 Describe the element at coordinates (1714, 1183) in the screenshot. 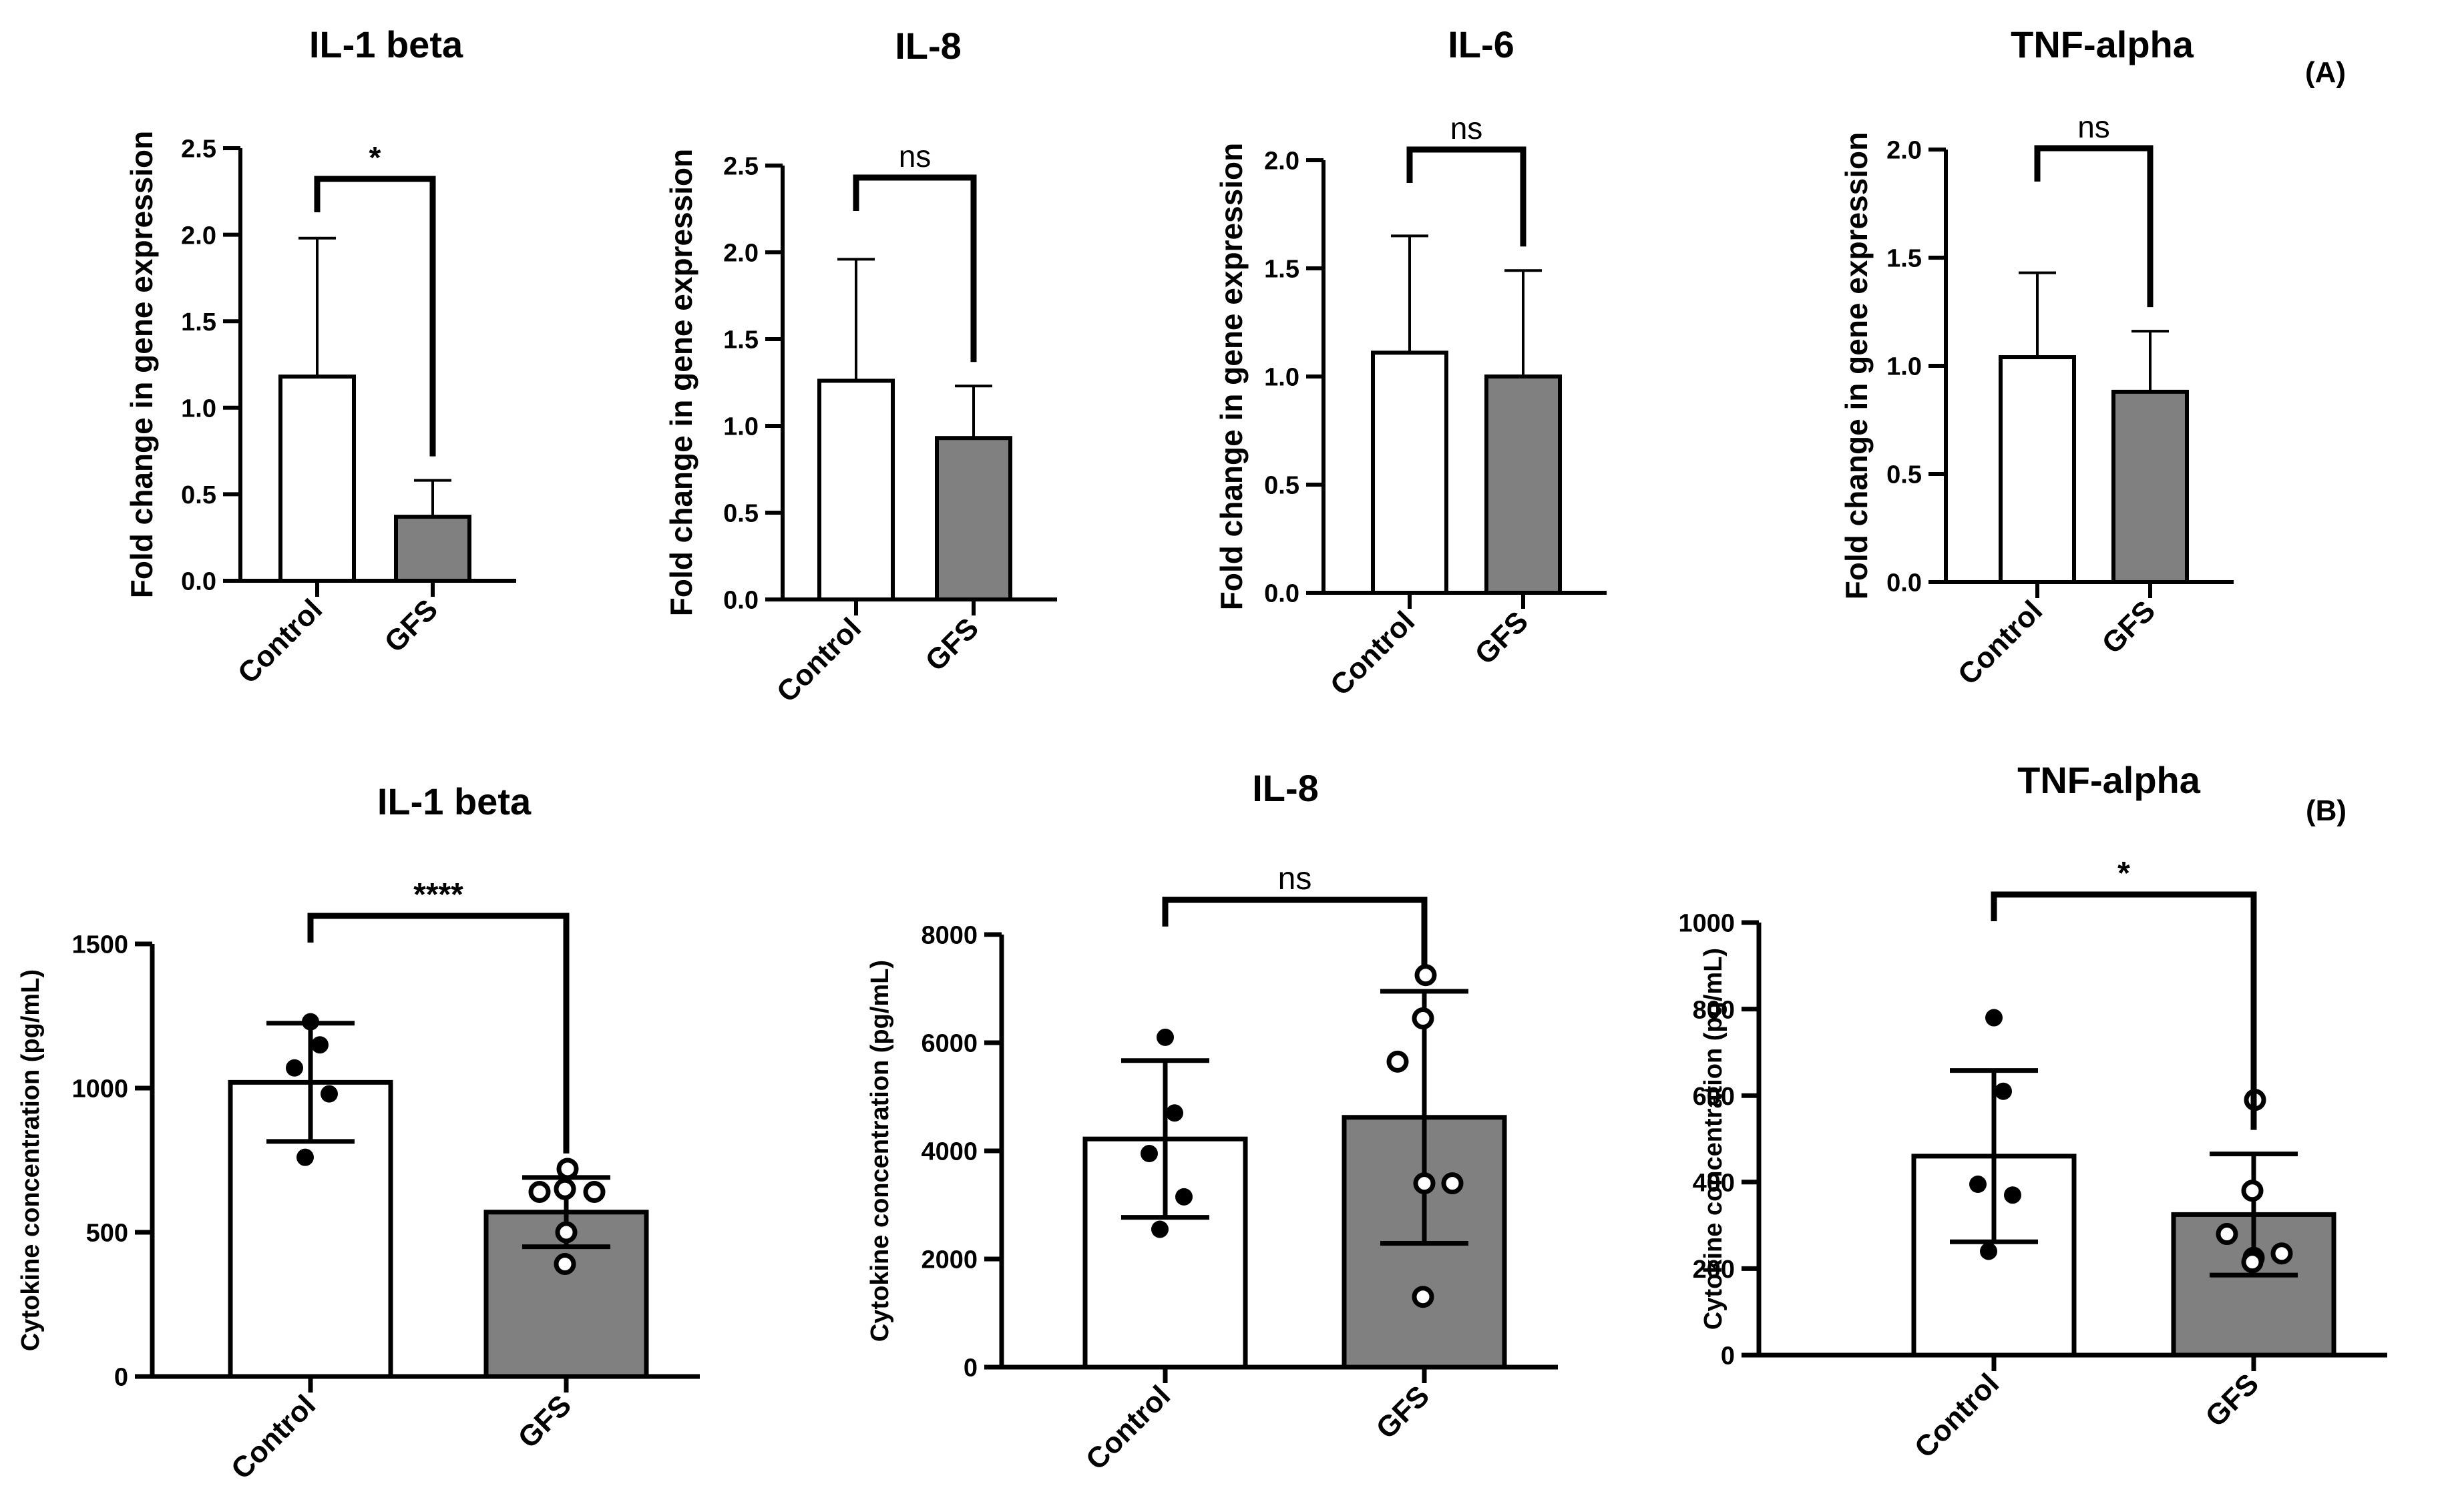

I see `y-tick-label: 400` at that location.